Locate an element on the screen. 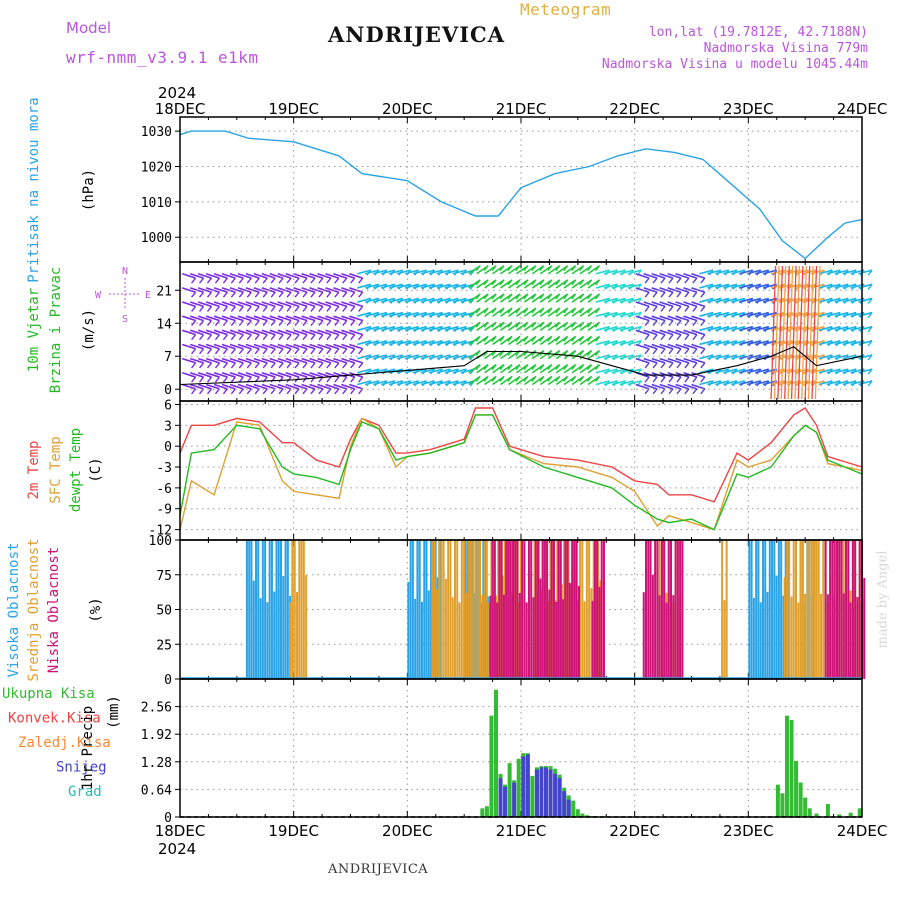 Image resolution: width=900 pixels, height=900 pixels. model-altitude-text: Nadmorska Visina u modelu 1045.44m is located at coordinates (734, 64).